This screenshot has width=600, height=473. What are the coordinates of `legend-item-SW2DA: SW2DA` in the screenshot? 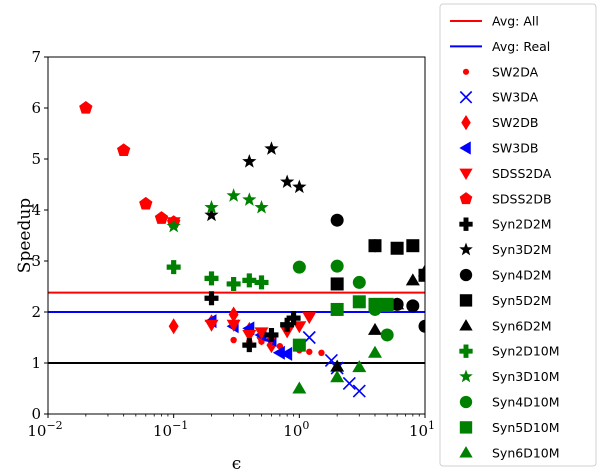 It's located at (500, 71).